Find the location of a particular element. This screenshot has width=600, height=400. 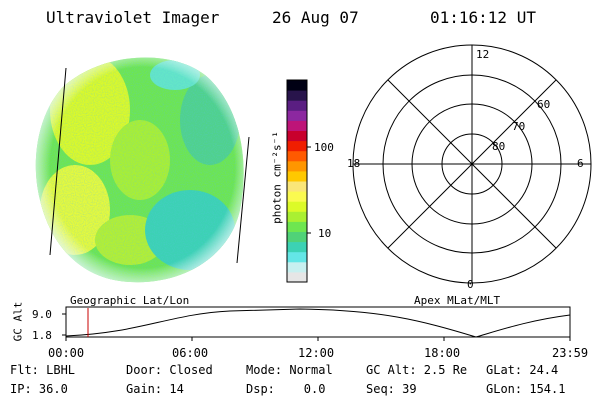

filter-info: Flt: LBHL is located at coordinates (43, 370).